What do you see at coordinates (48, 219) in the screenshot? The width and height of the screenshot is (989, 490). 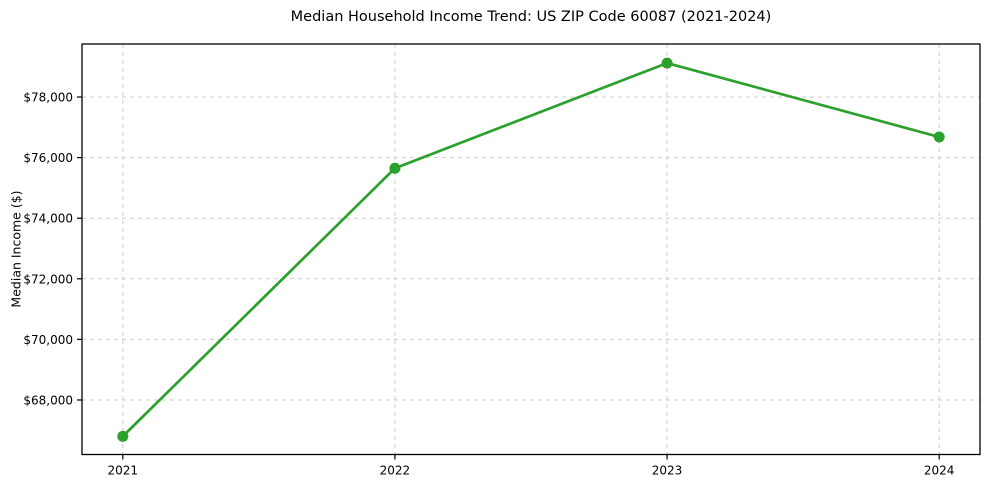 I see `y-tick-label: $74,000` at bounding box center [48, 219].